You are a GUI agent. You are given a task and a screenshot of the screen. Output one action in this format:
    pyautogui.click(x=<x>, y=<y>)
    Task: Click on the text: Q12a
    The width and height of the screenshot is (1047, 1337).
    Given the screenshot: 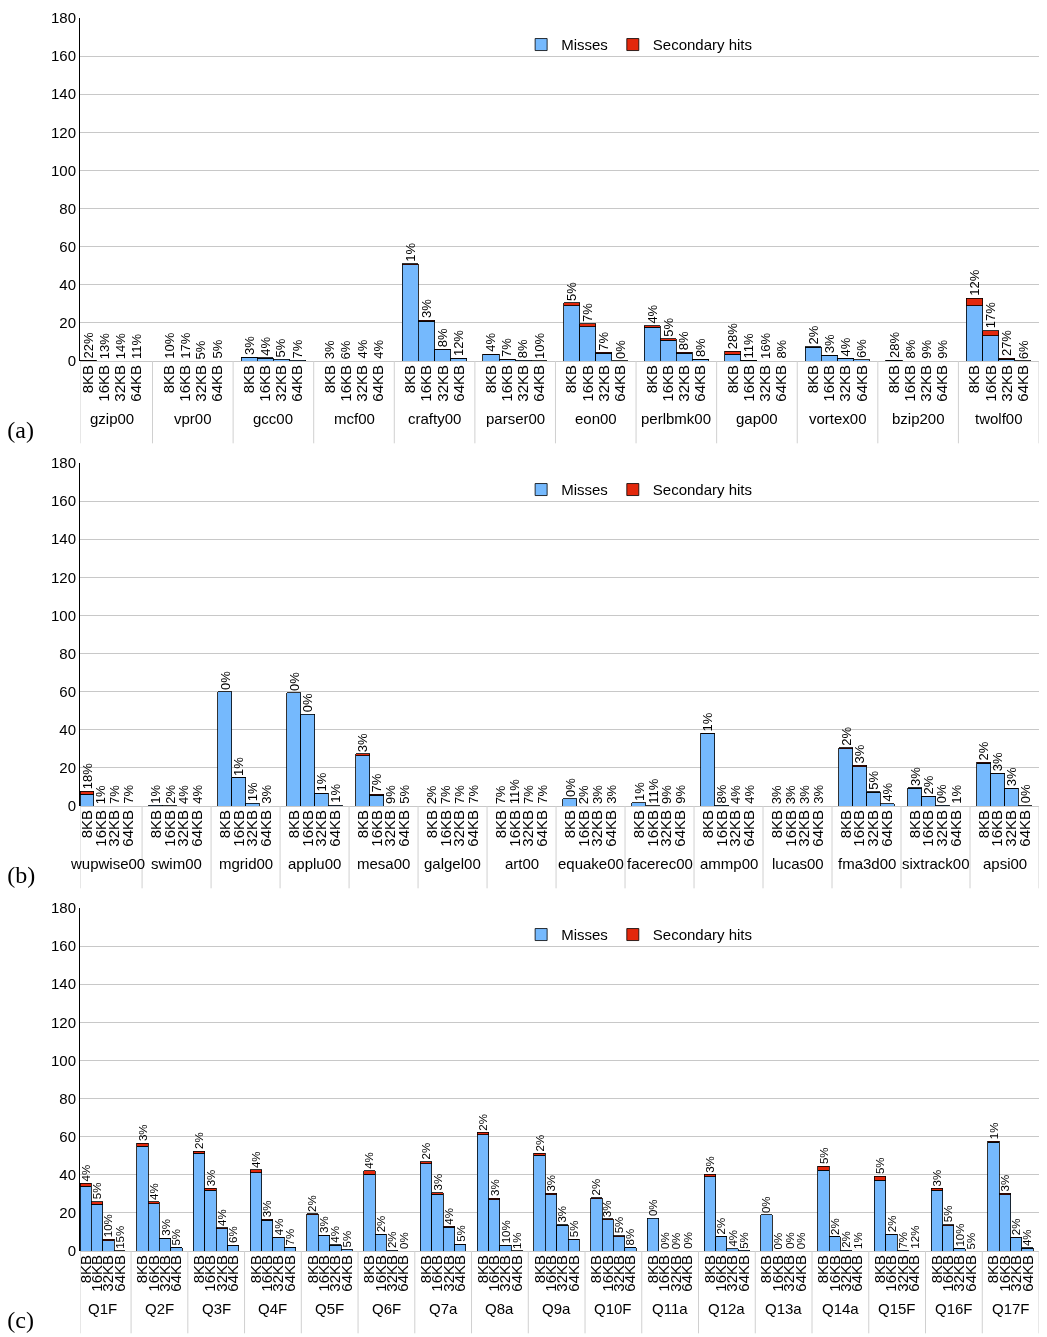 What is the action you would take?
    pyautogui.click(x=727, y=1308)
    